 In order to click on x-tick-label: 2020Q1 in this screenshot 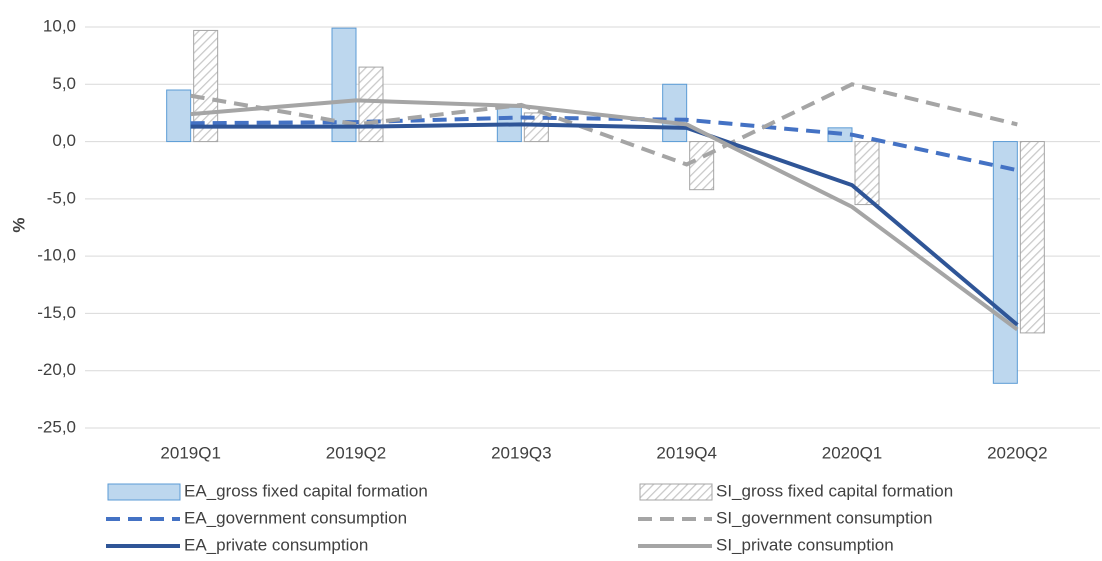, I will do `click(852, 452)`.